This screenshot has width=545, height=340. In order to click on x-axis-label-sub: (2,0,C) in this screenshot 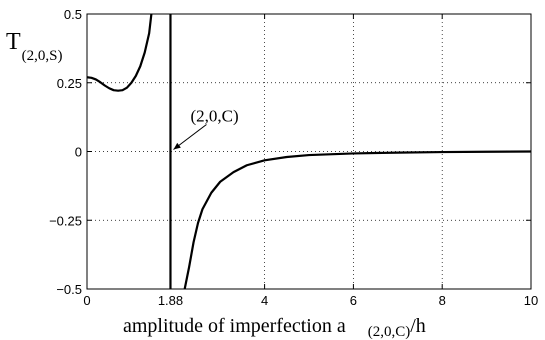, I will do `click(389, 332)`.